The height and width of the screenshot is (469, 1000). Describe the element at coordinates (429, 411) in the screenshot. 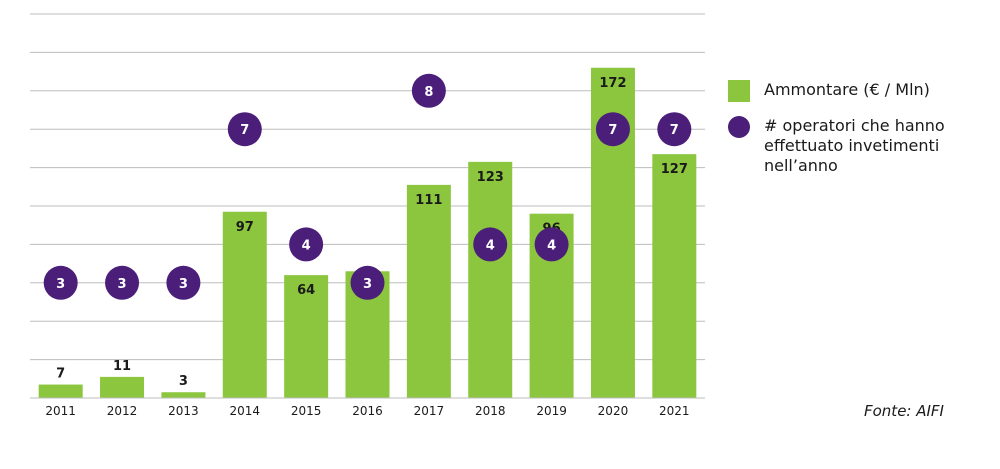

I see `x-tick-label: 2017` at that location.